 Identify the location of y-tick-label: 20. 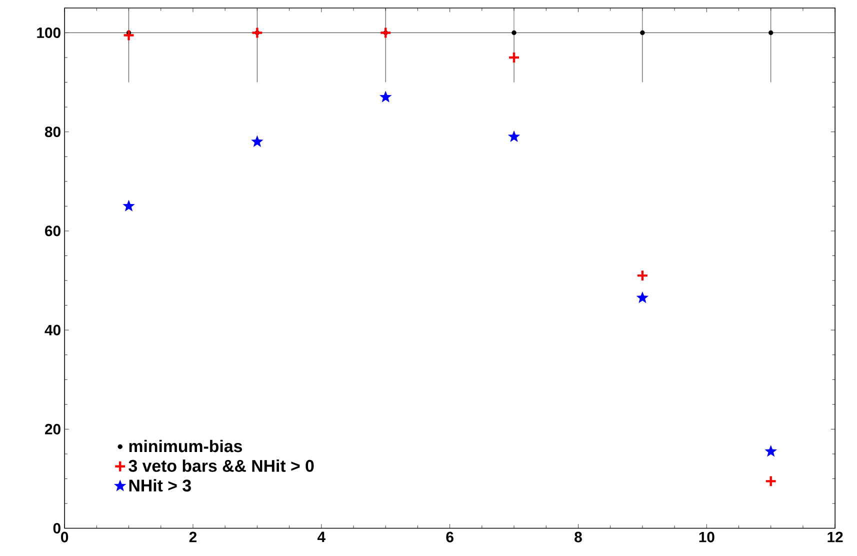
(52, 429).